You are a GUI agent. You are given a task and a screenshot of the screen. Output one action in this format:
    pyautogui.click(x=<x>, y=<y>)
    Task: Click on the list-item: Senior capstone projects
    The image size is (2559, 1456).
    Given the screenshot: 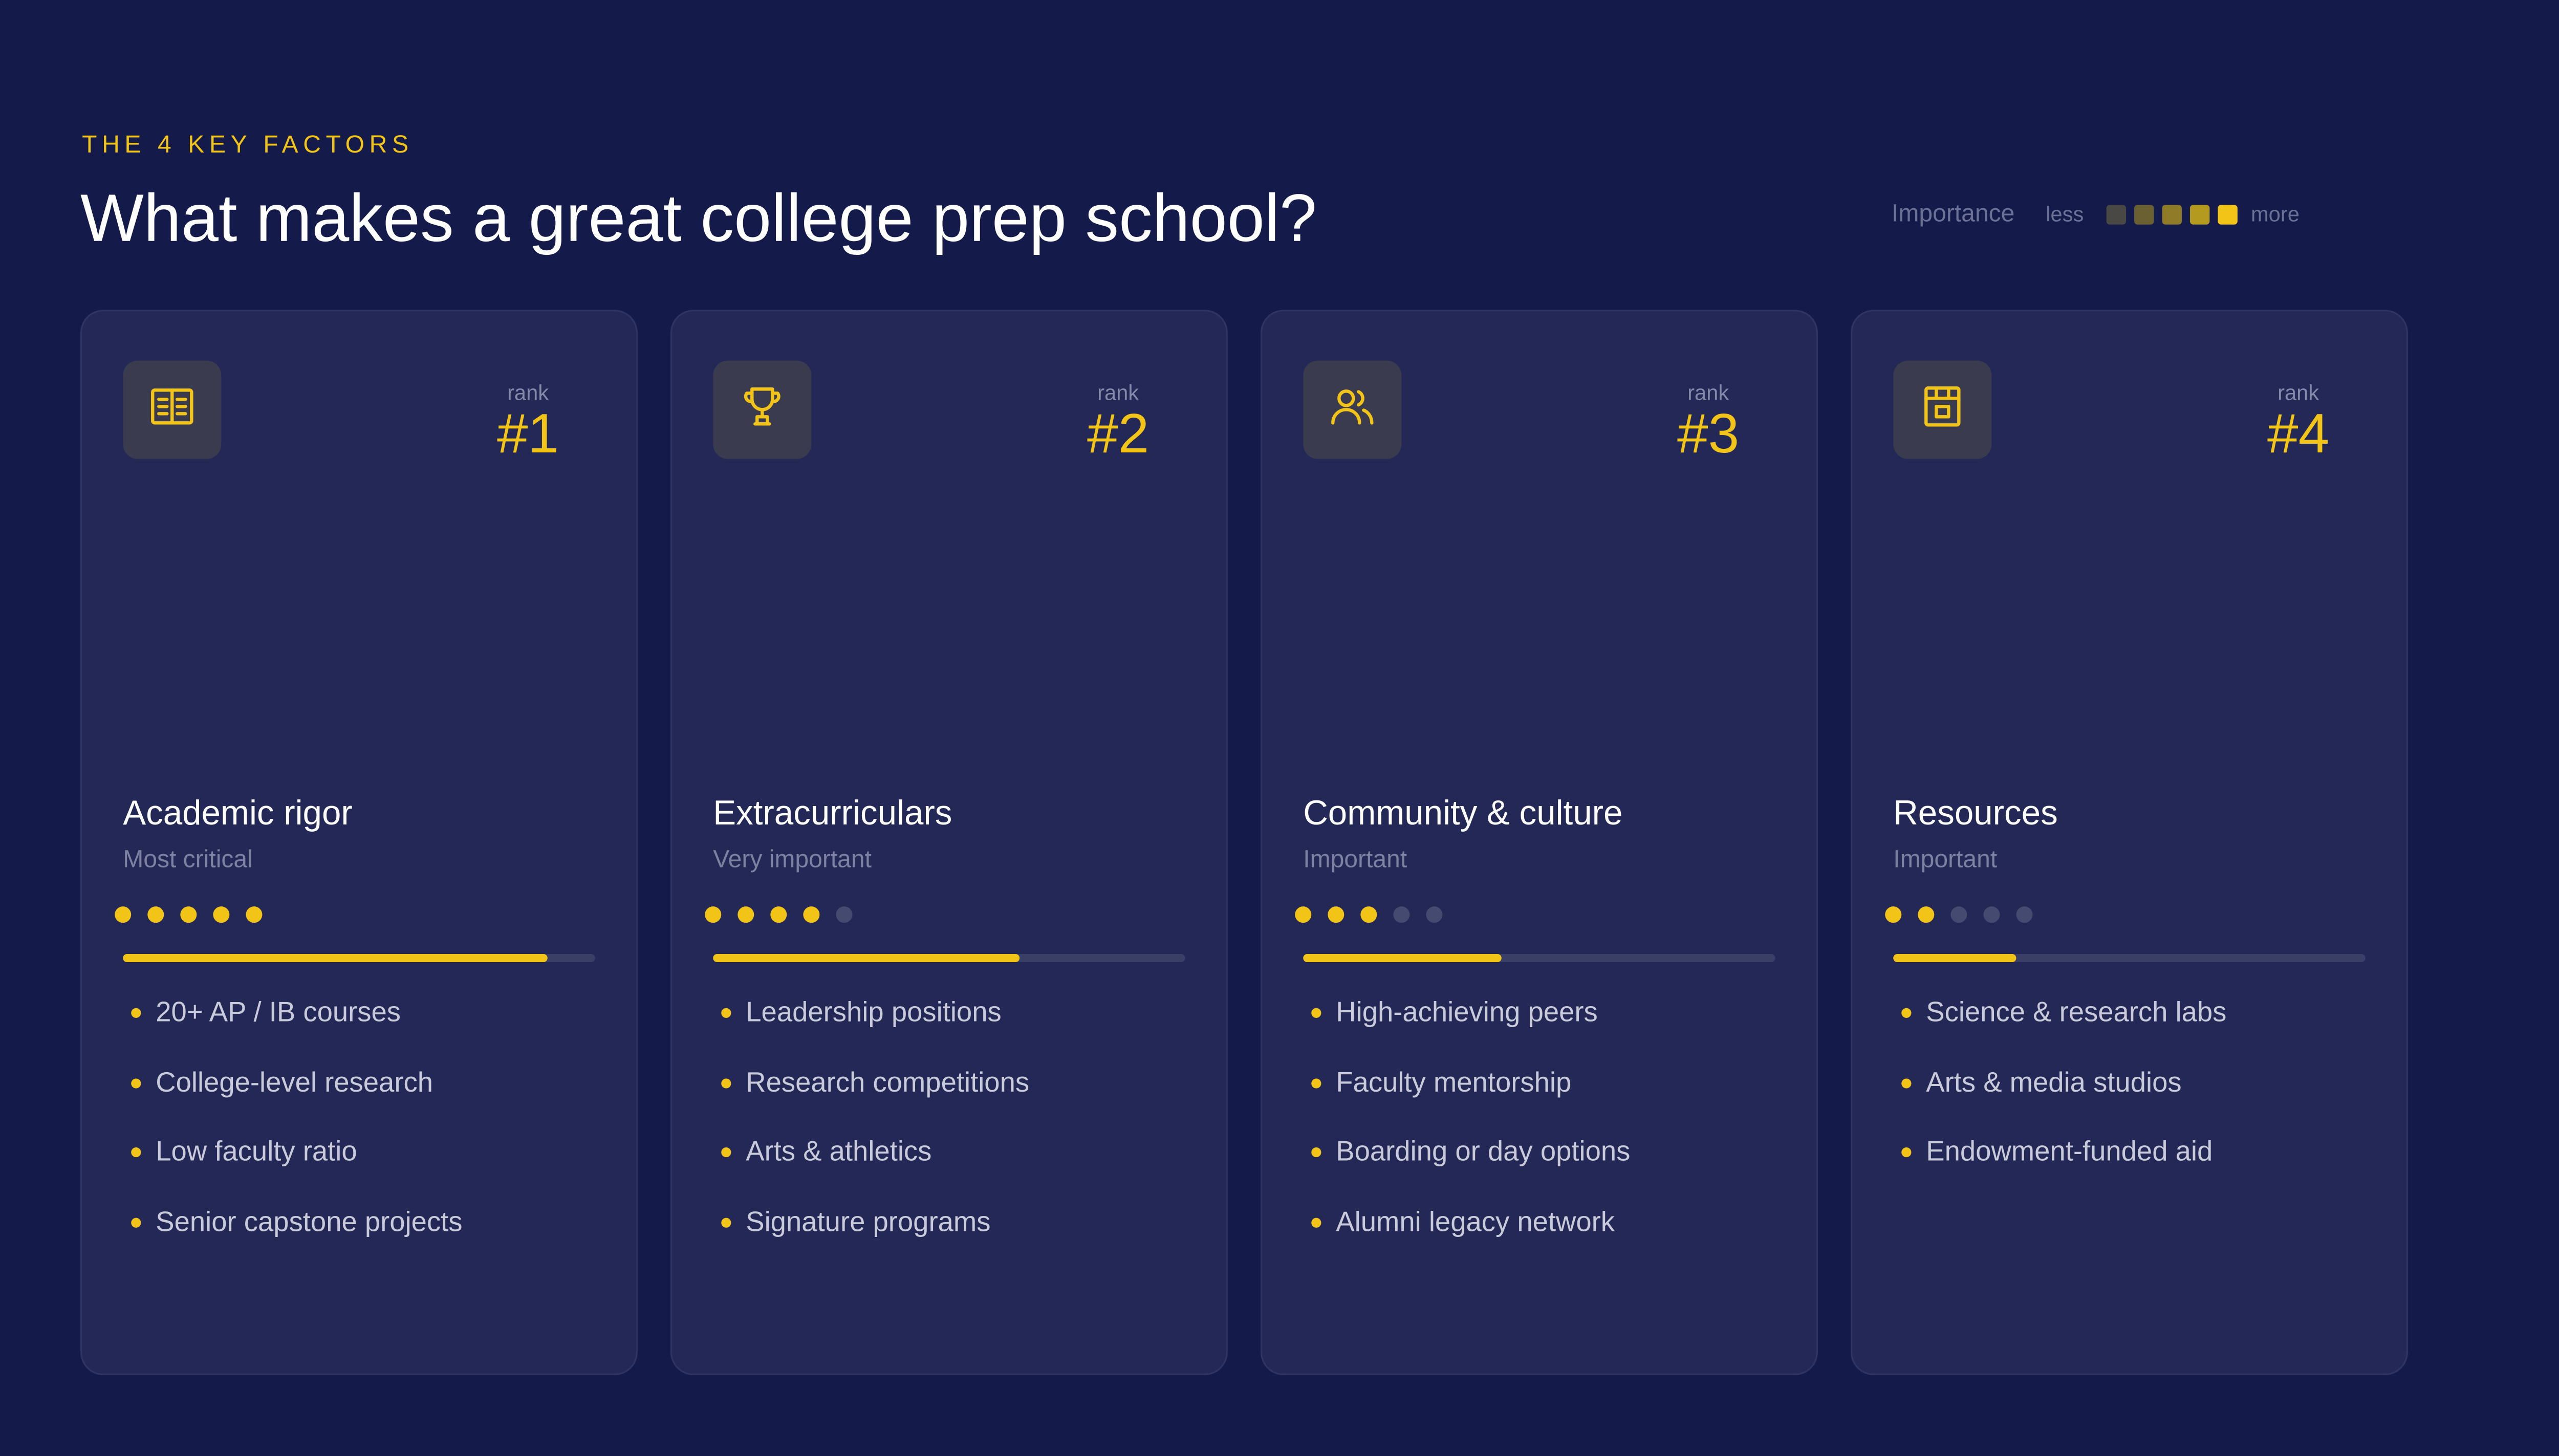 What is the action you would take?
    pyautogui.click(x=297, y=1222)
    